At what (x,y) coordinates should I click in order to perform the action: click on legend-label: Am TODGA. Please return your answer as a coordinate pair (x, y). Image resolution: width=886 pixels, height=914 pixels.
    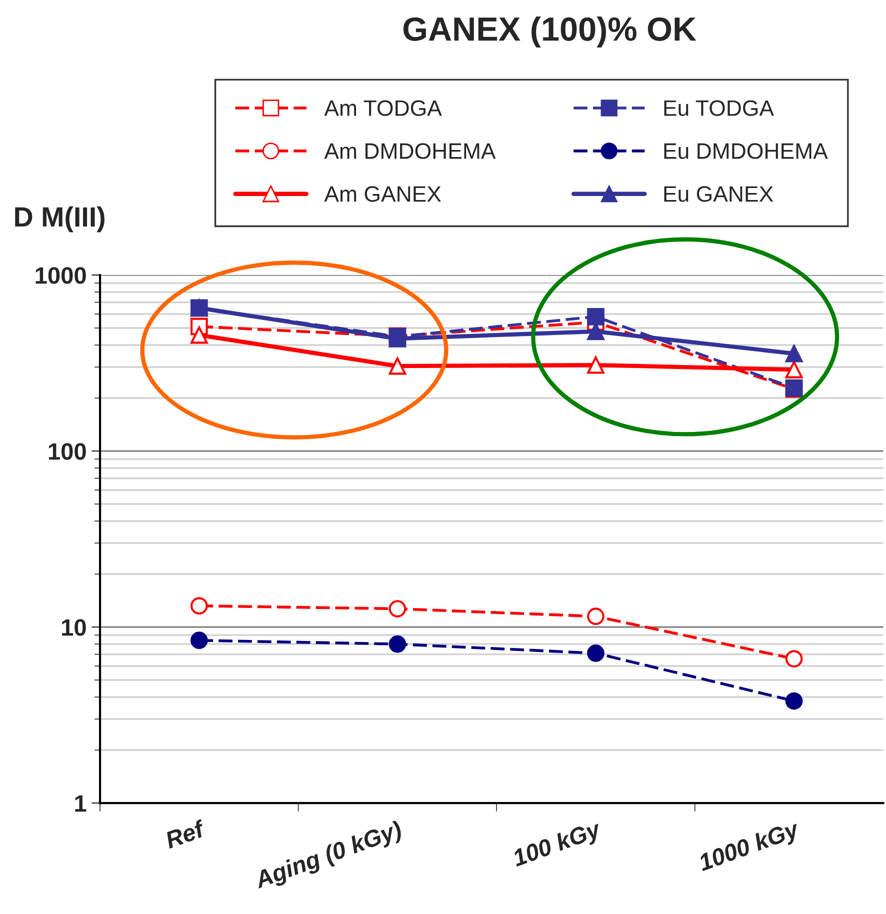
    Looking at the image, I should click on (383, 108).